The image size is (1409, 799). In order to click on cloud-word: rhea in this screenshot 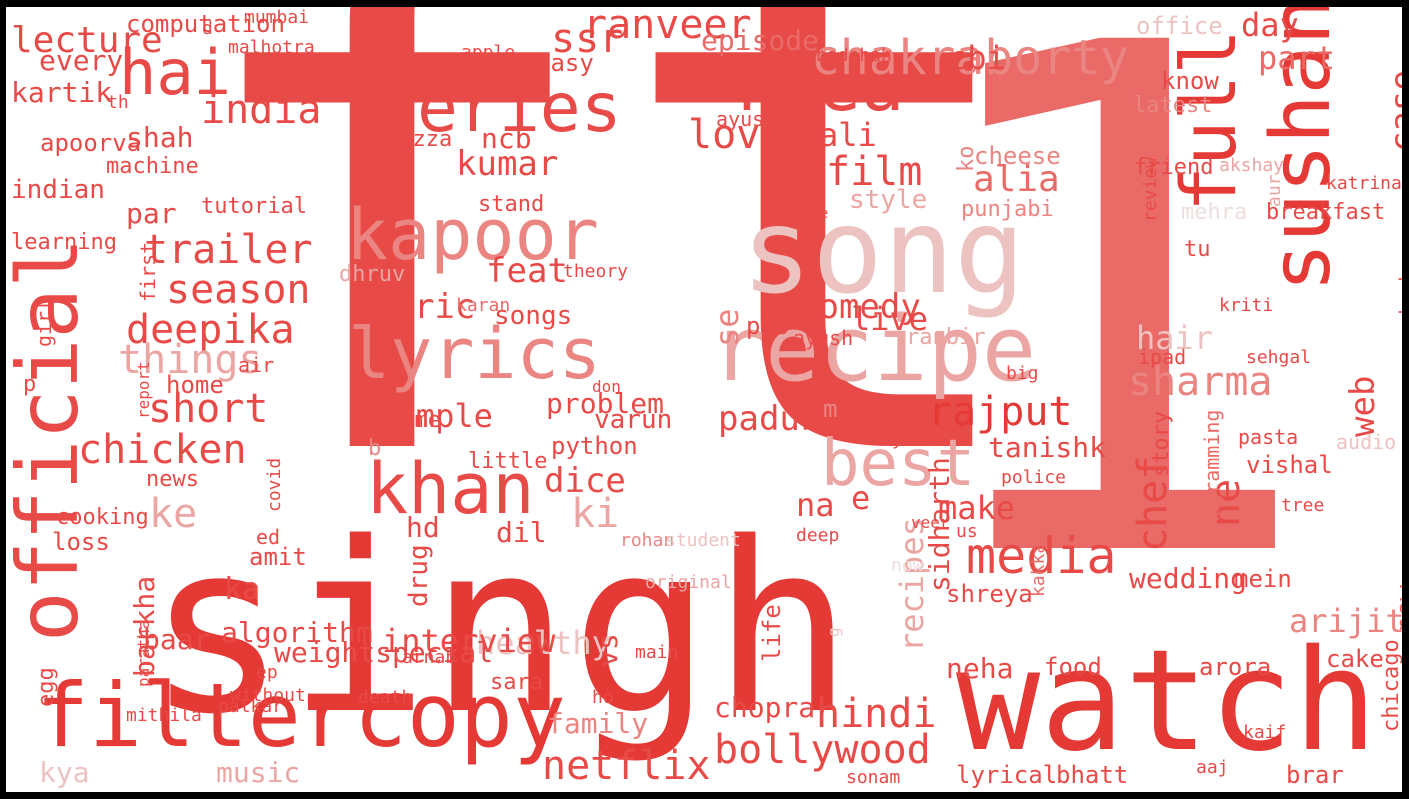, I will do `click(818, 85)`.